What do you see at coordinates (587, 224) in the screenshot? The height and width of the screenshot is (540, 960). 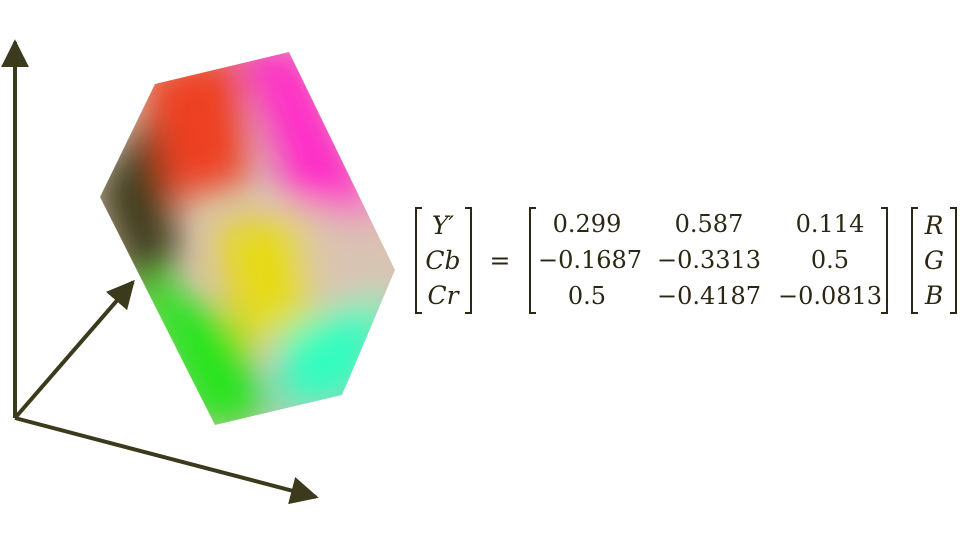 I see `matrix-cell: 0.299` at bounding box center [587, 224].